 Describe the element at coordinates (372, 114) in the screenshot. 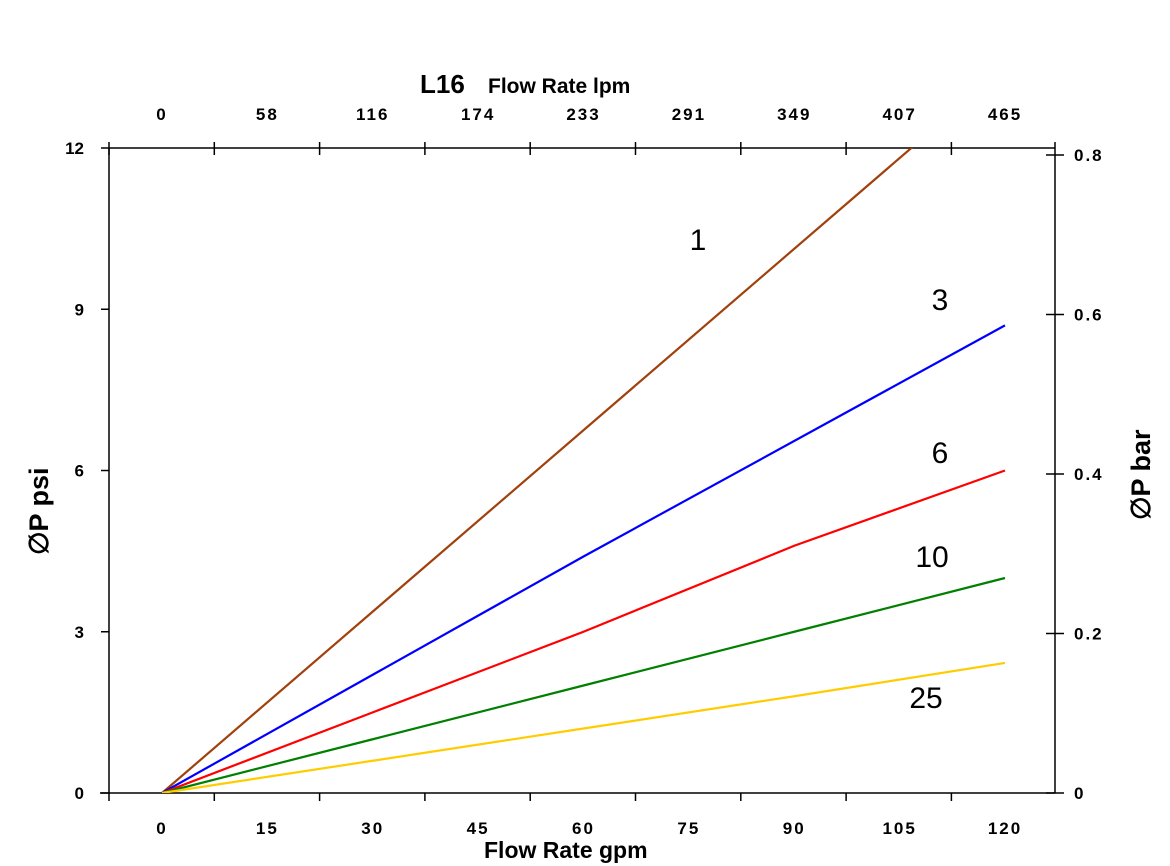

I see `top-tick-label: 116` at that location.